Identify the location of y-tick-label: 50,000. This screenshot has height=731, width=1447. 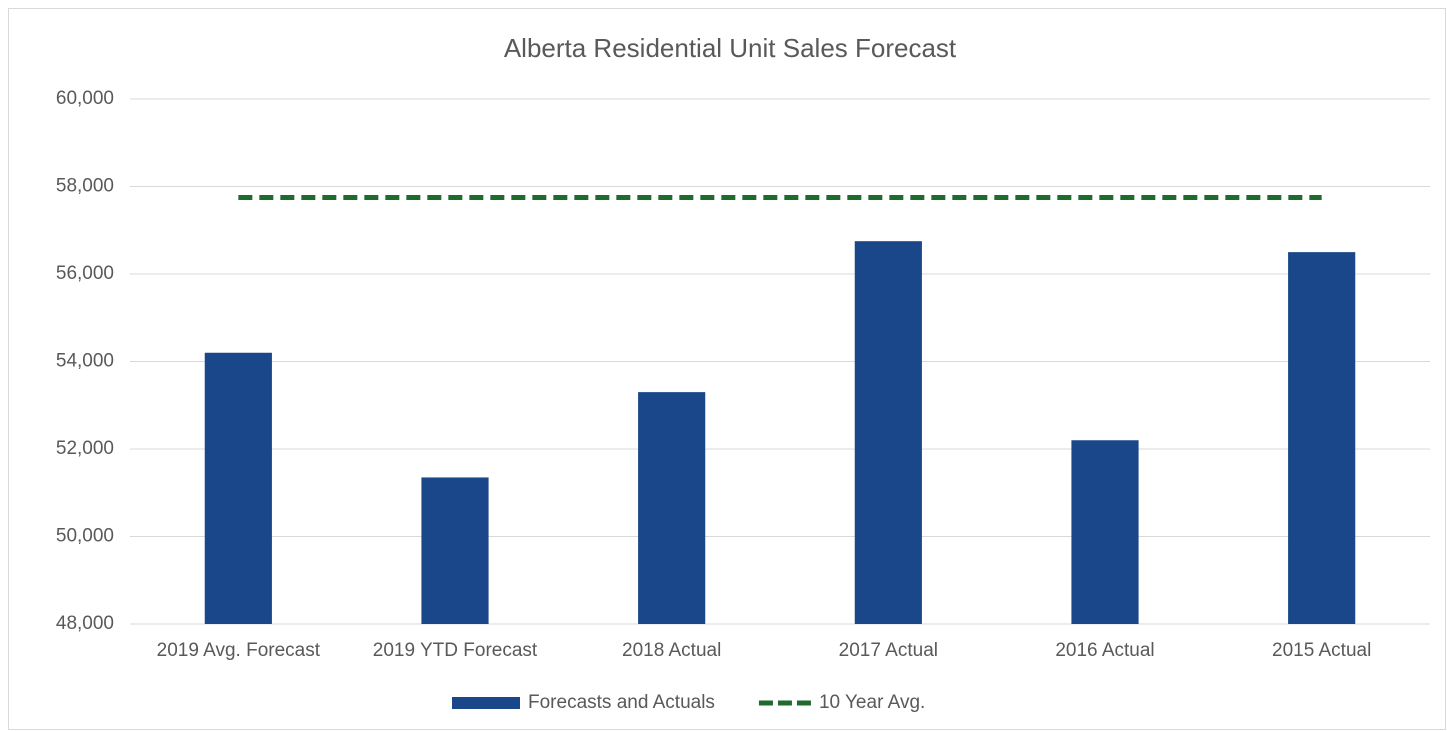
(85, 536).